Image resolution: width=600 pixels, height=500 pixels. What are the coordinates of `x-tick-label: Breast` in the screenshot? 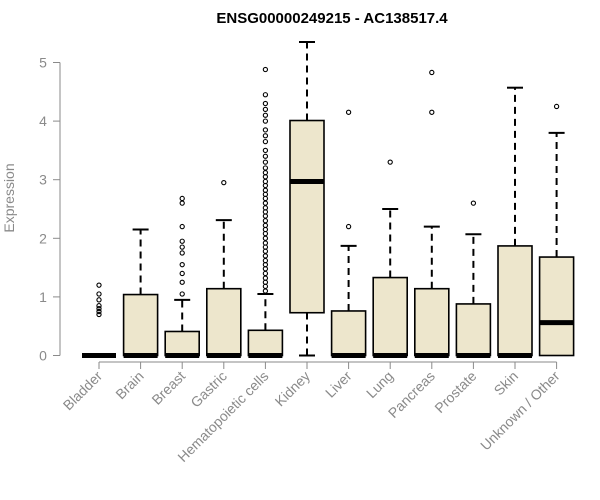 It's located at (168, 388).